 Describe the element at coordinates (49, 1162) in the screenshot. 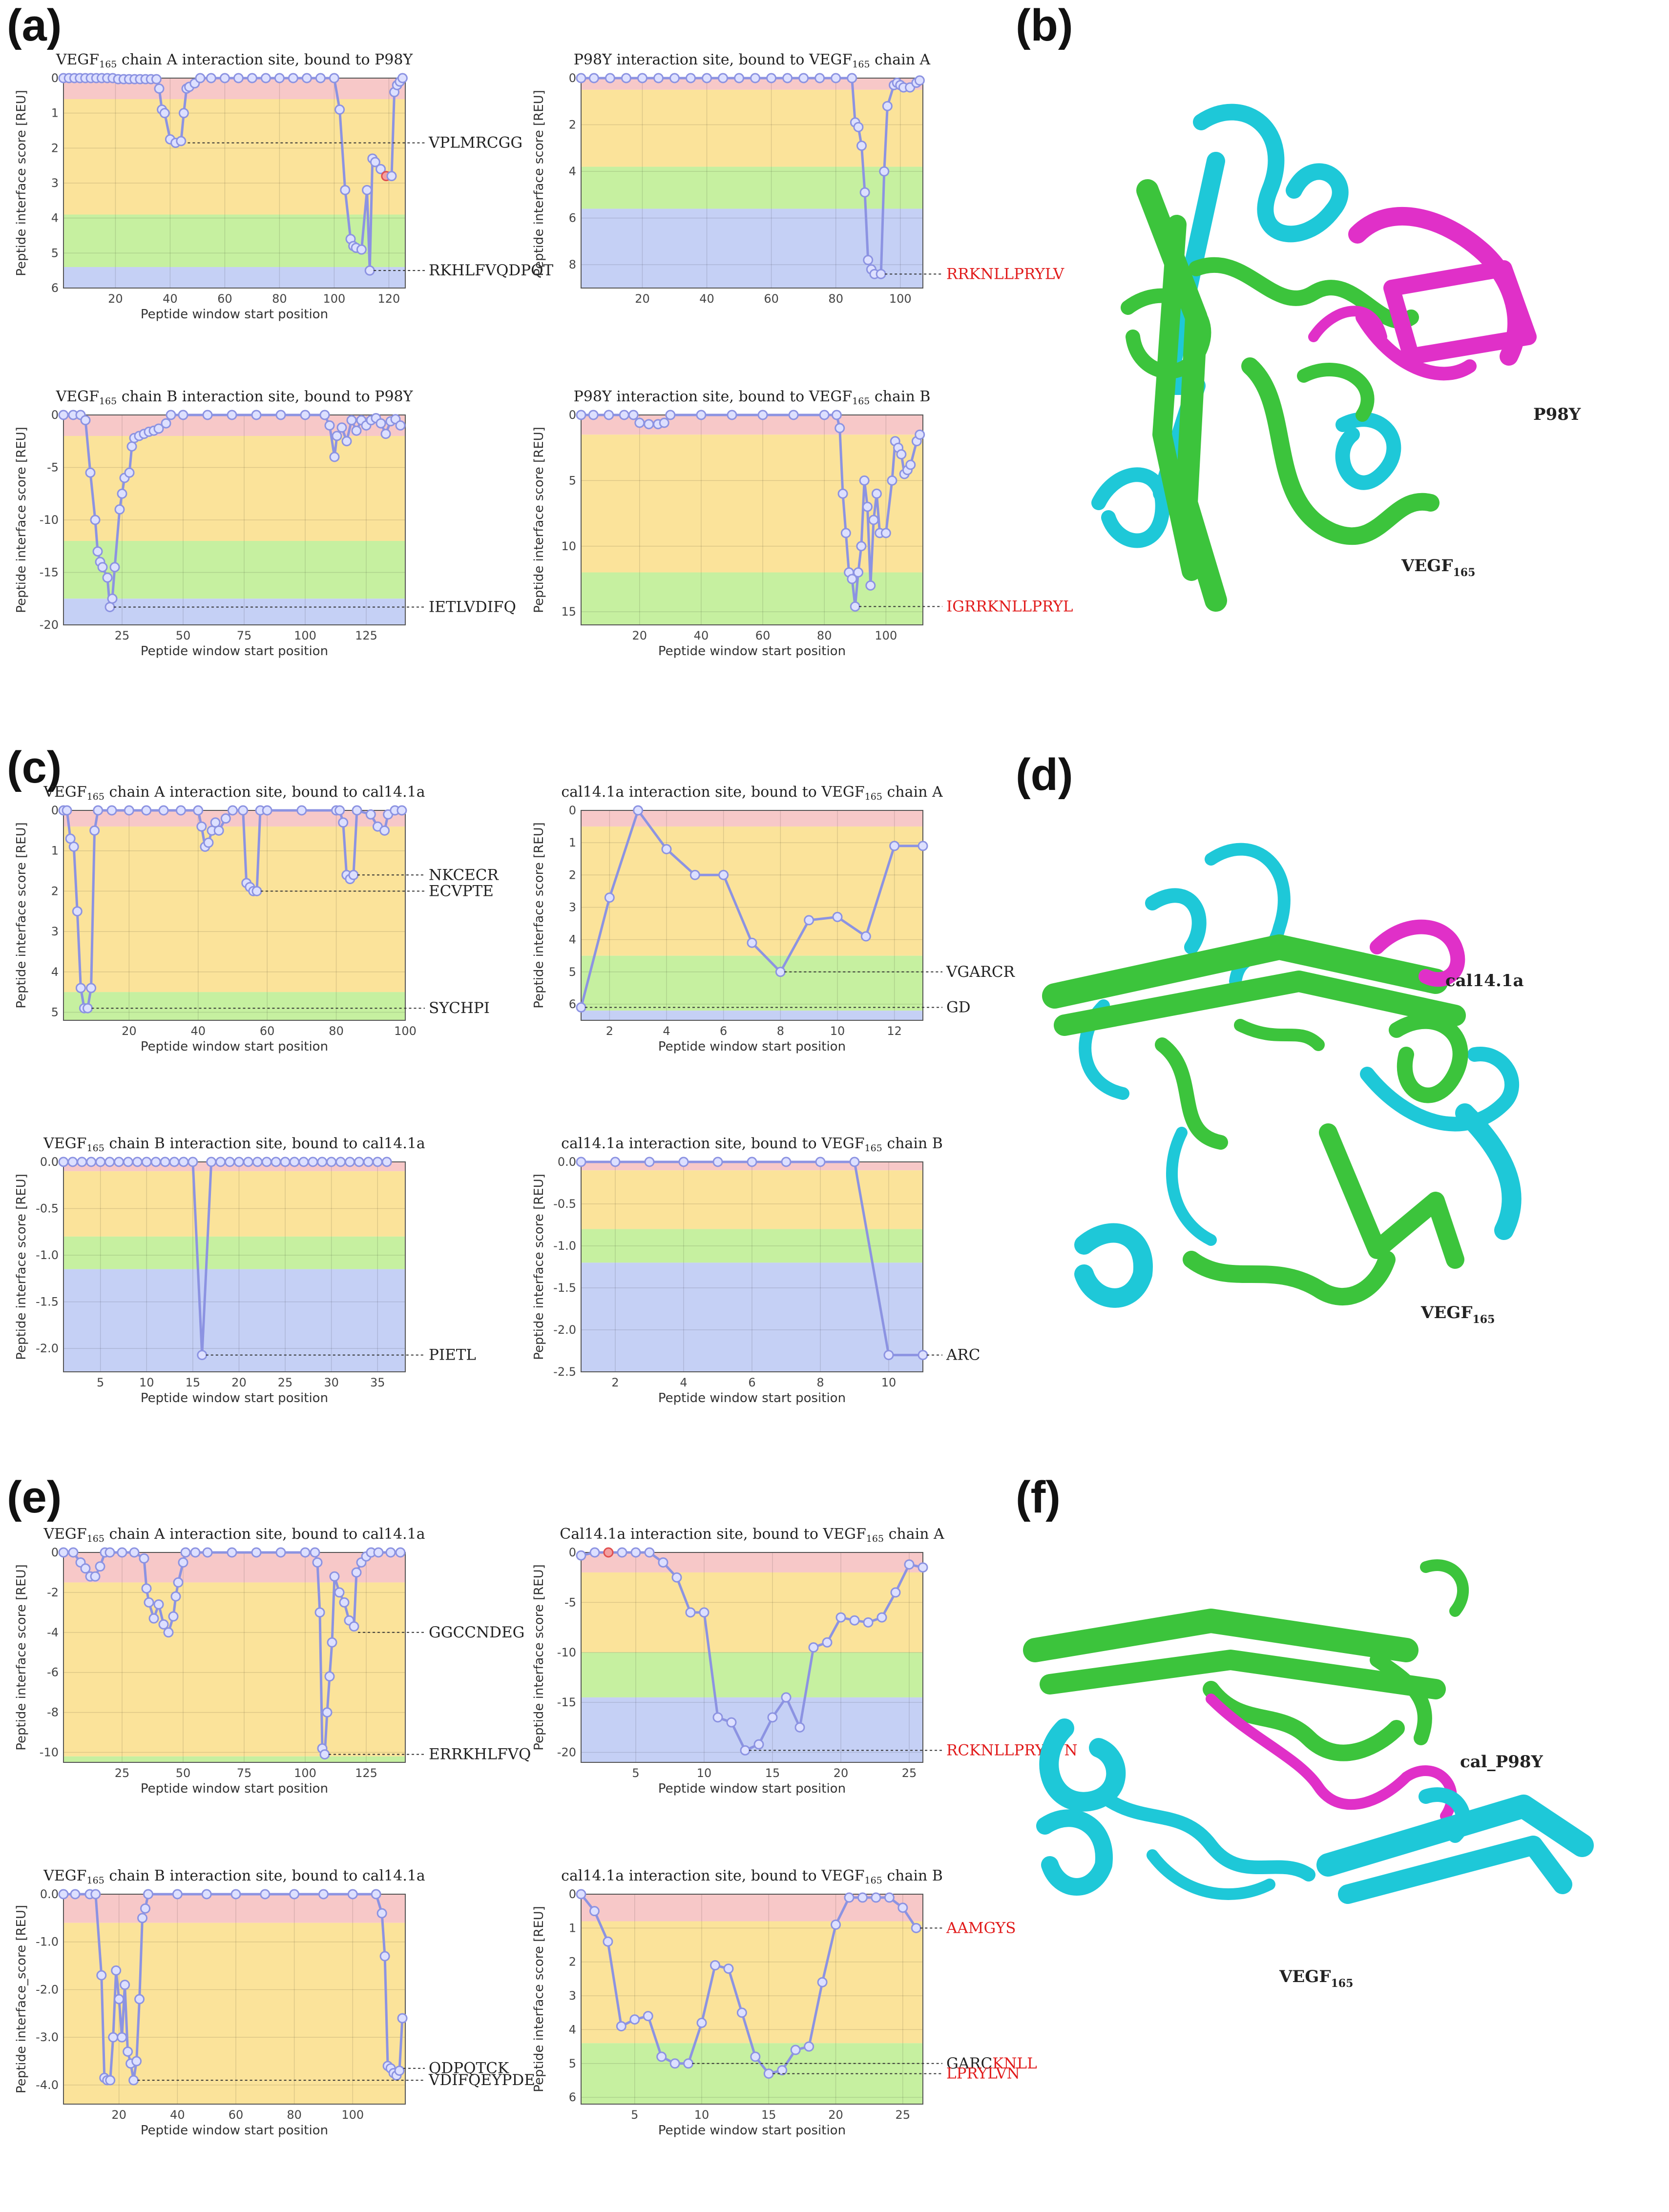

I see `y-tick-label: 0.0` at that location.